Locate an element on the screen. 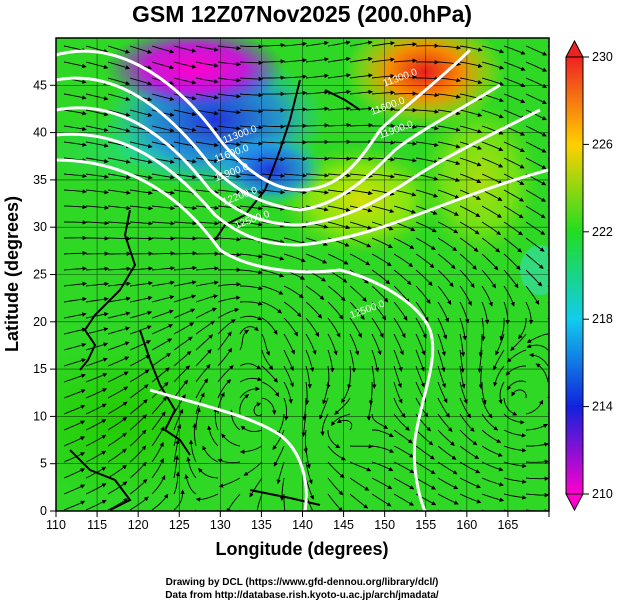  colorbar-max-triangle is located at coordinates (574, 48).